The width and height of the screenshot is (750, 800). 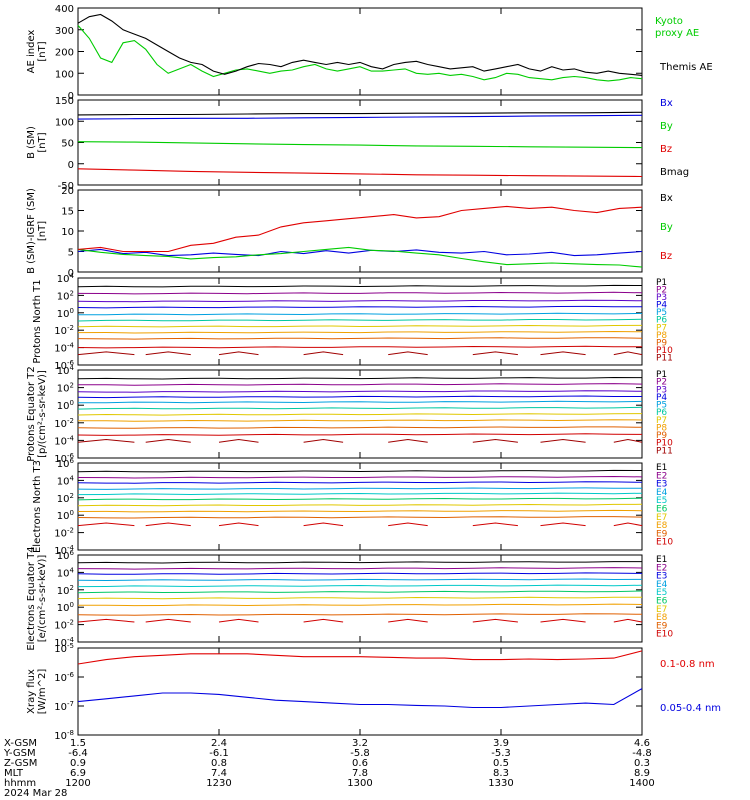 What do you see at coordinates (64, 648) in the screenshot?
I see `y-tick-label: 10⁻⁵` at bounding box center [64, 648].